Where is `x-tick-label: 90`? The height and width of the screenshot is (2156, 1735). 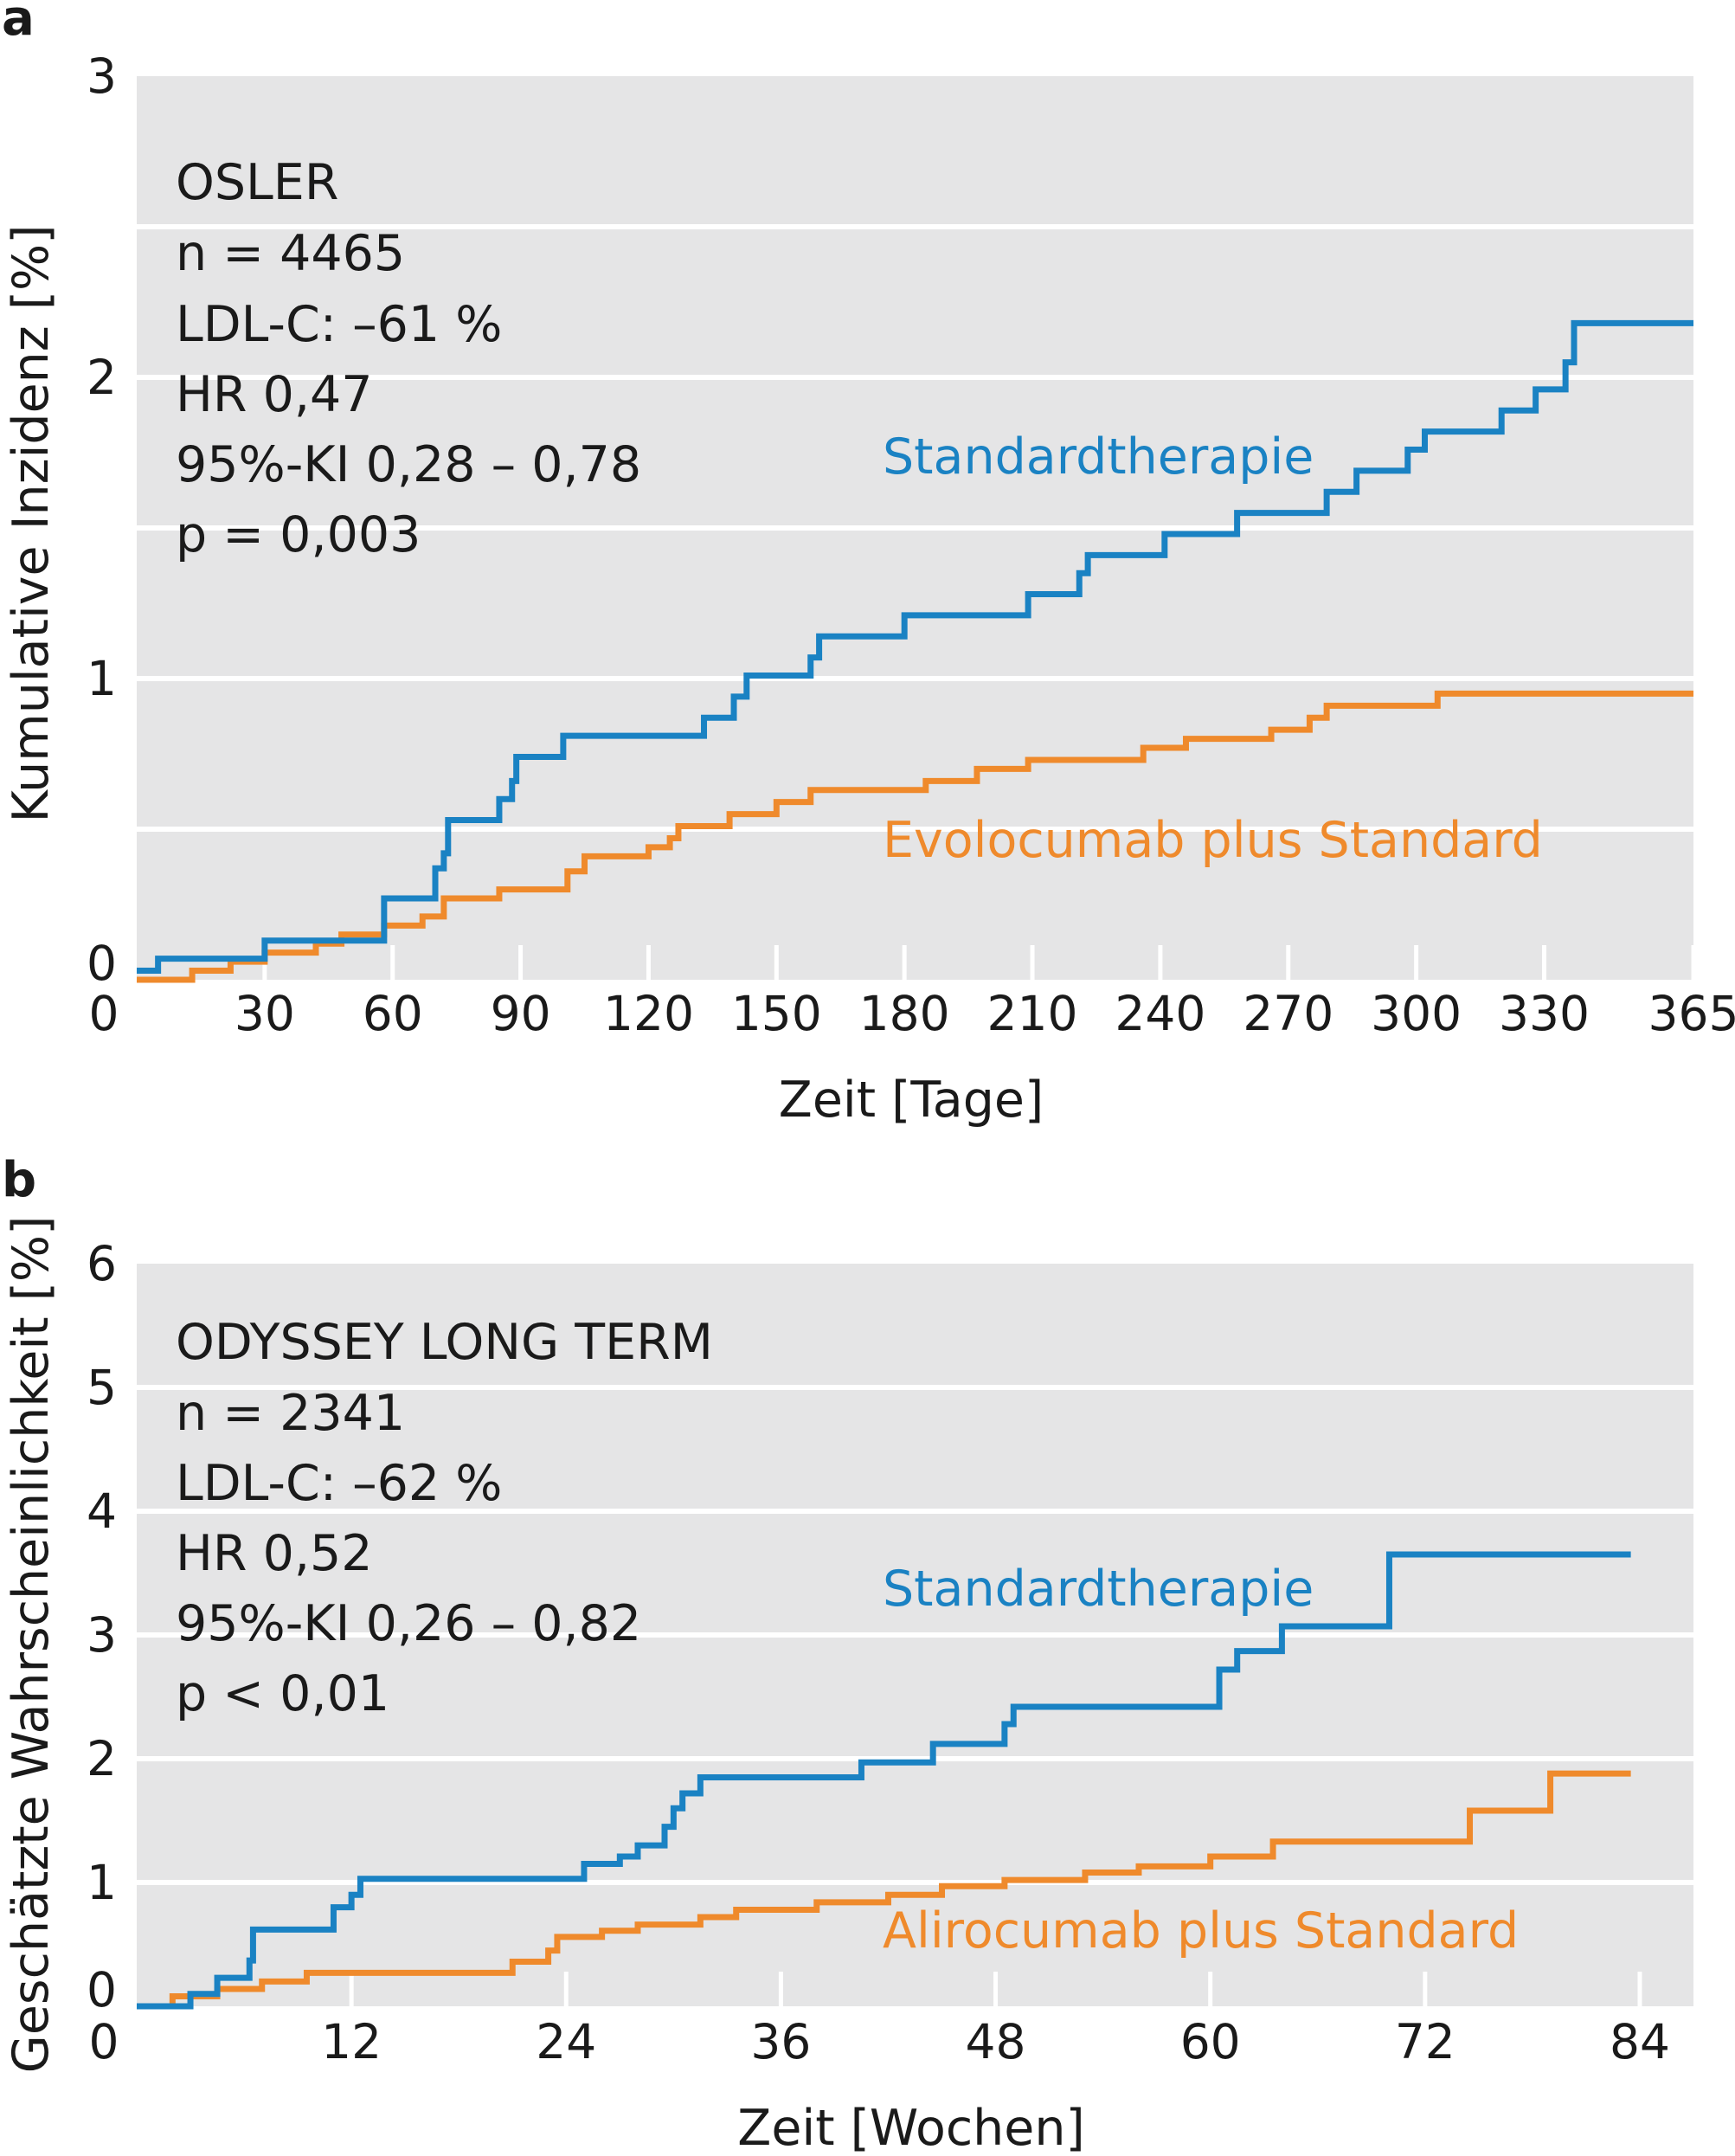
x-tick-label: 90 is located at coordinates (521, 1013).